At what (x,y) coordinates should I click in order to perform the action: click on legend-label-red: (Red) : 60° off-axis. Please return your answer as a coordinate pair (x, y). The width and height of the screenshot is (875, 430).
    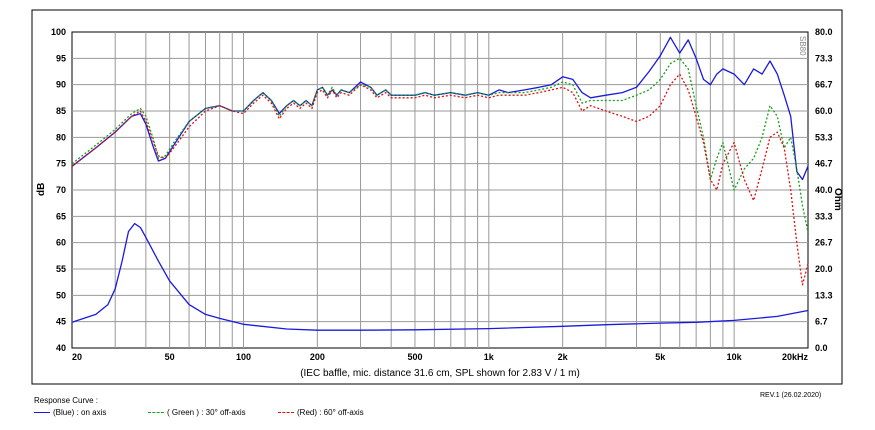
    Looking at the image, I should click on (330, 412).